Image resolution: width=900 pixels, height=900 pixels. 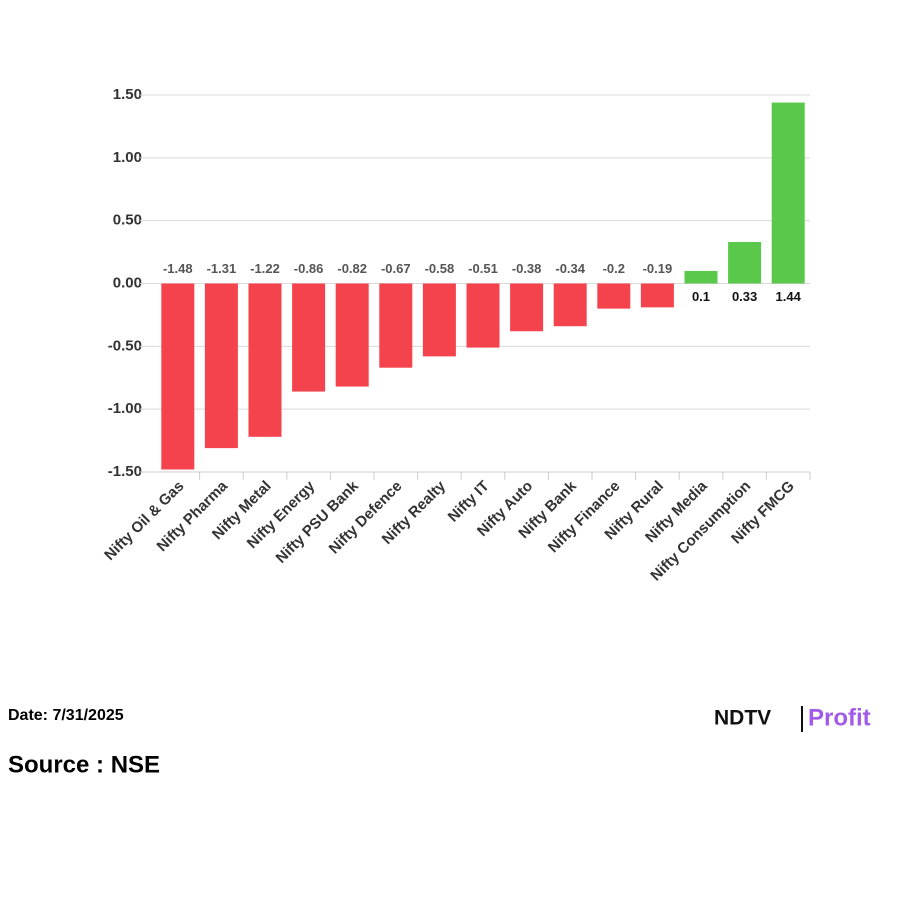 I want to click on value-label: -1.31, so click(x=222, y=268).